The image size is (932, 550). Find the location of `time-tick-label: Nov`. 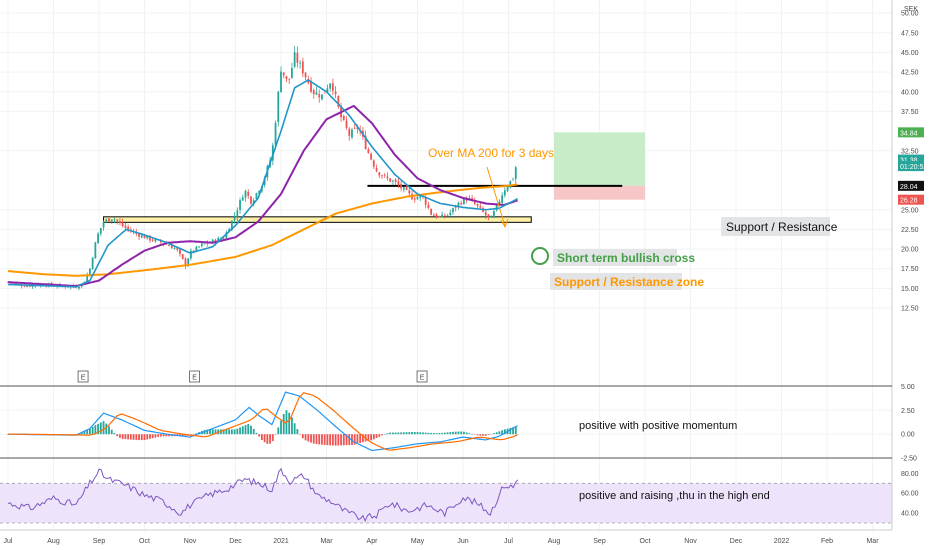

time-tick-label: Nov is located at coordinates (690, 541).